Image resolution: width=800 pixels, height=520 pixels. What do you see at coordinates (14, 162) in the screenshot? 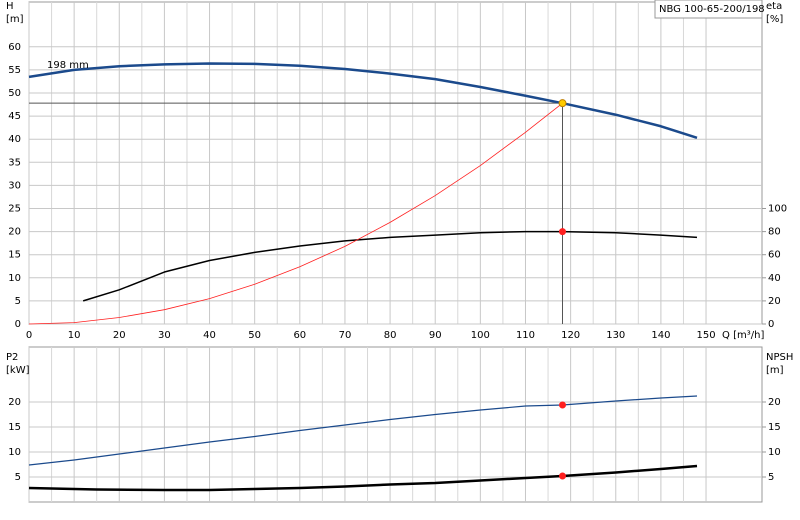
I see `y-tick-label: 35` at bounding box center [14, 162].